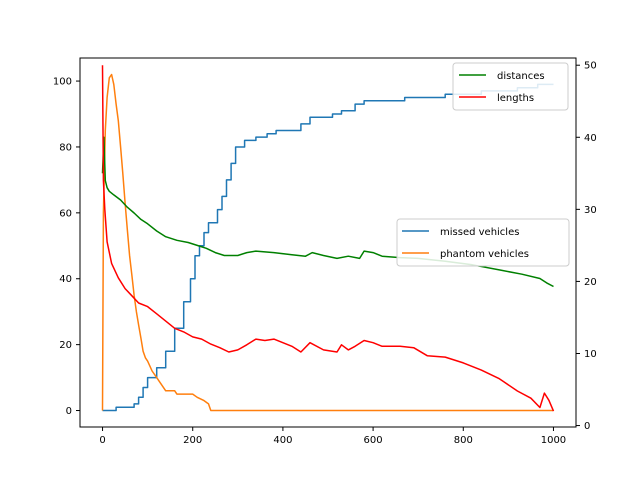 This screenshot has width=640, height=480. What do you see at coordinates (62, 82) in the screenshot?
I see `y-left-tick-label: 100` at bounding box center [62, 82].